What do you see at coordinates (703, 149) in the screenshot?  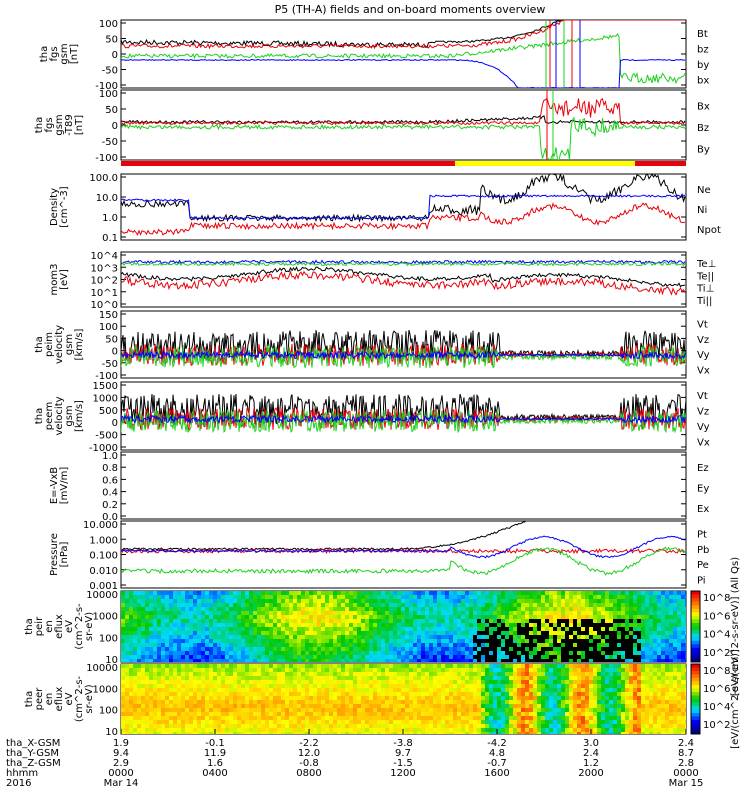 I see `legend-entry: By` at bounding box center [703, 149].